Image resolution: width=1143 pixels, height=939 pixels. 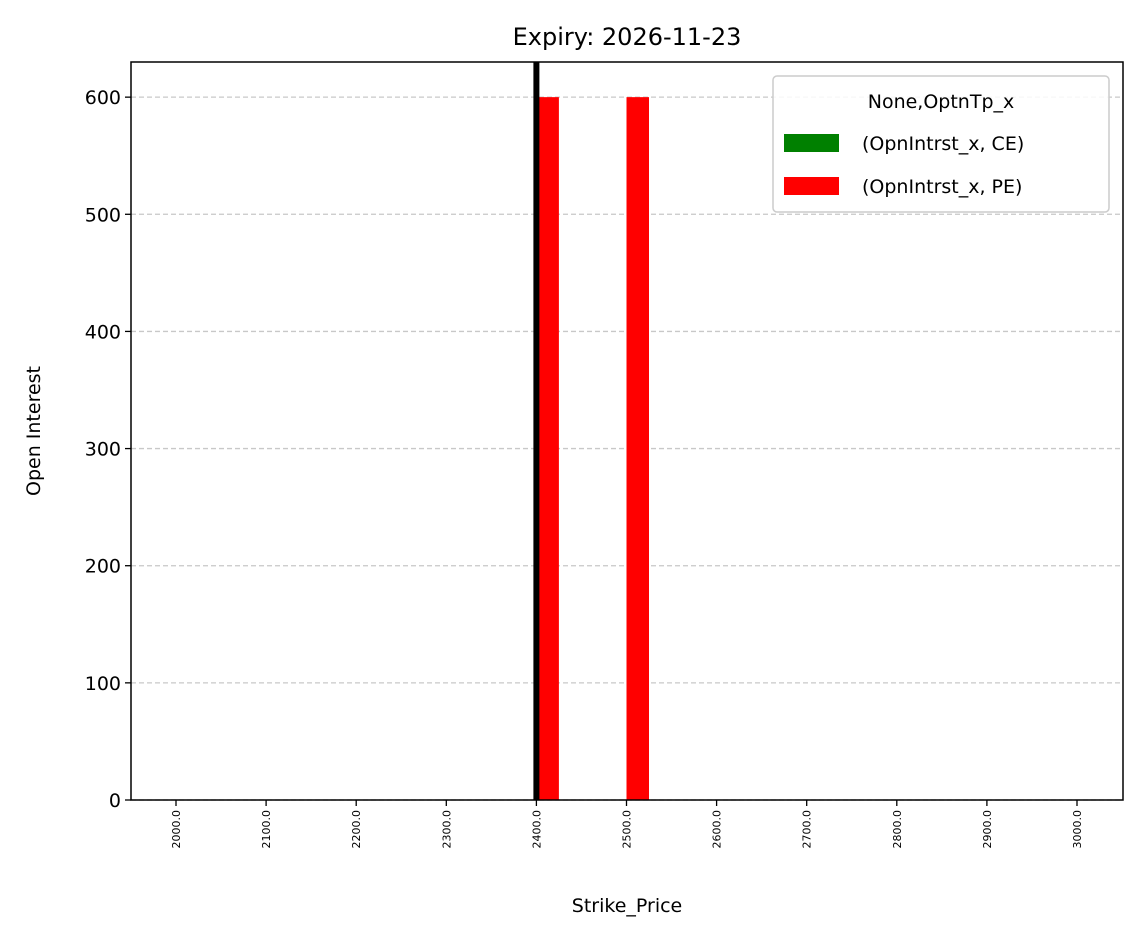 What do you see at coordinates (266, 829) in the screenshot?
I see `x-tick-label: 2100.0` at bounding box center [266, 829].